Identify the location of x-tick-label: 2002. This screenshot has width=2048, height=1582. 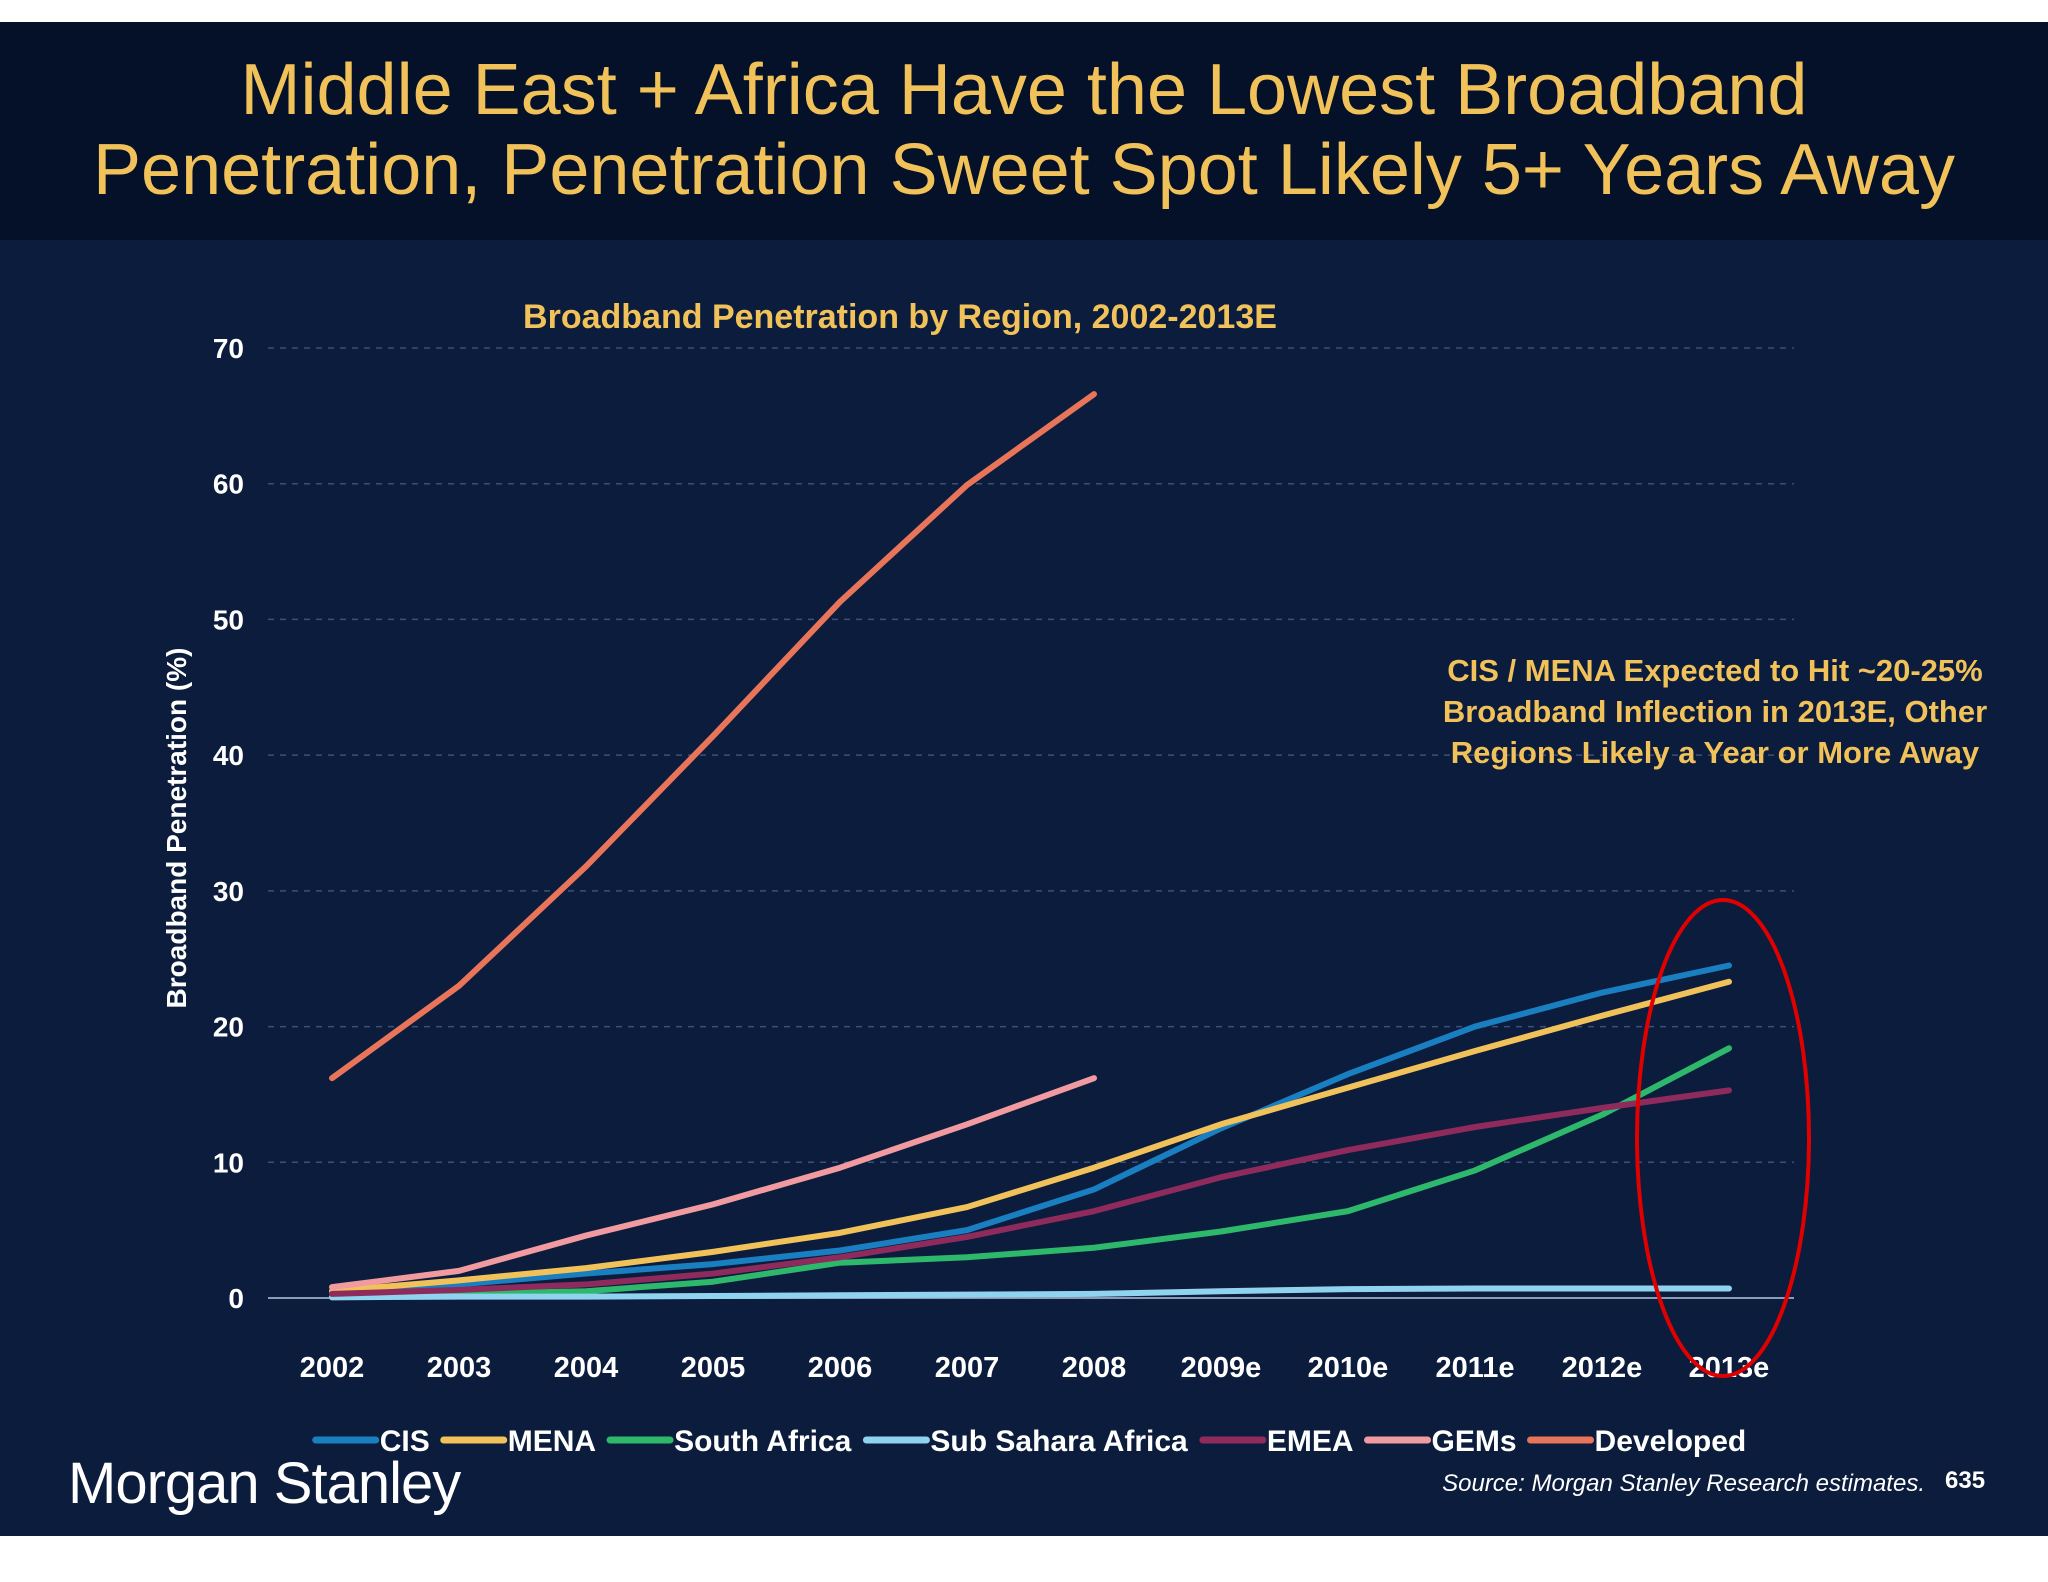
(332, 1368).